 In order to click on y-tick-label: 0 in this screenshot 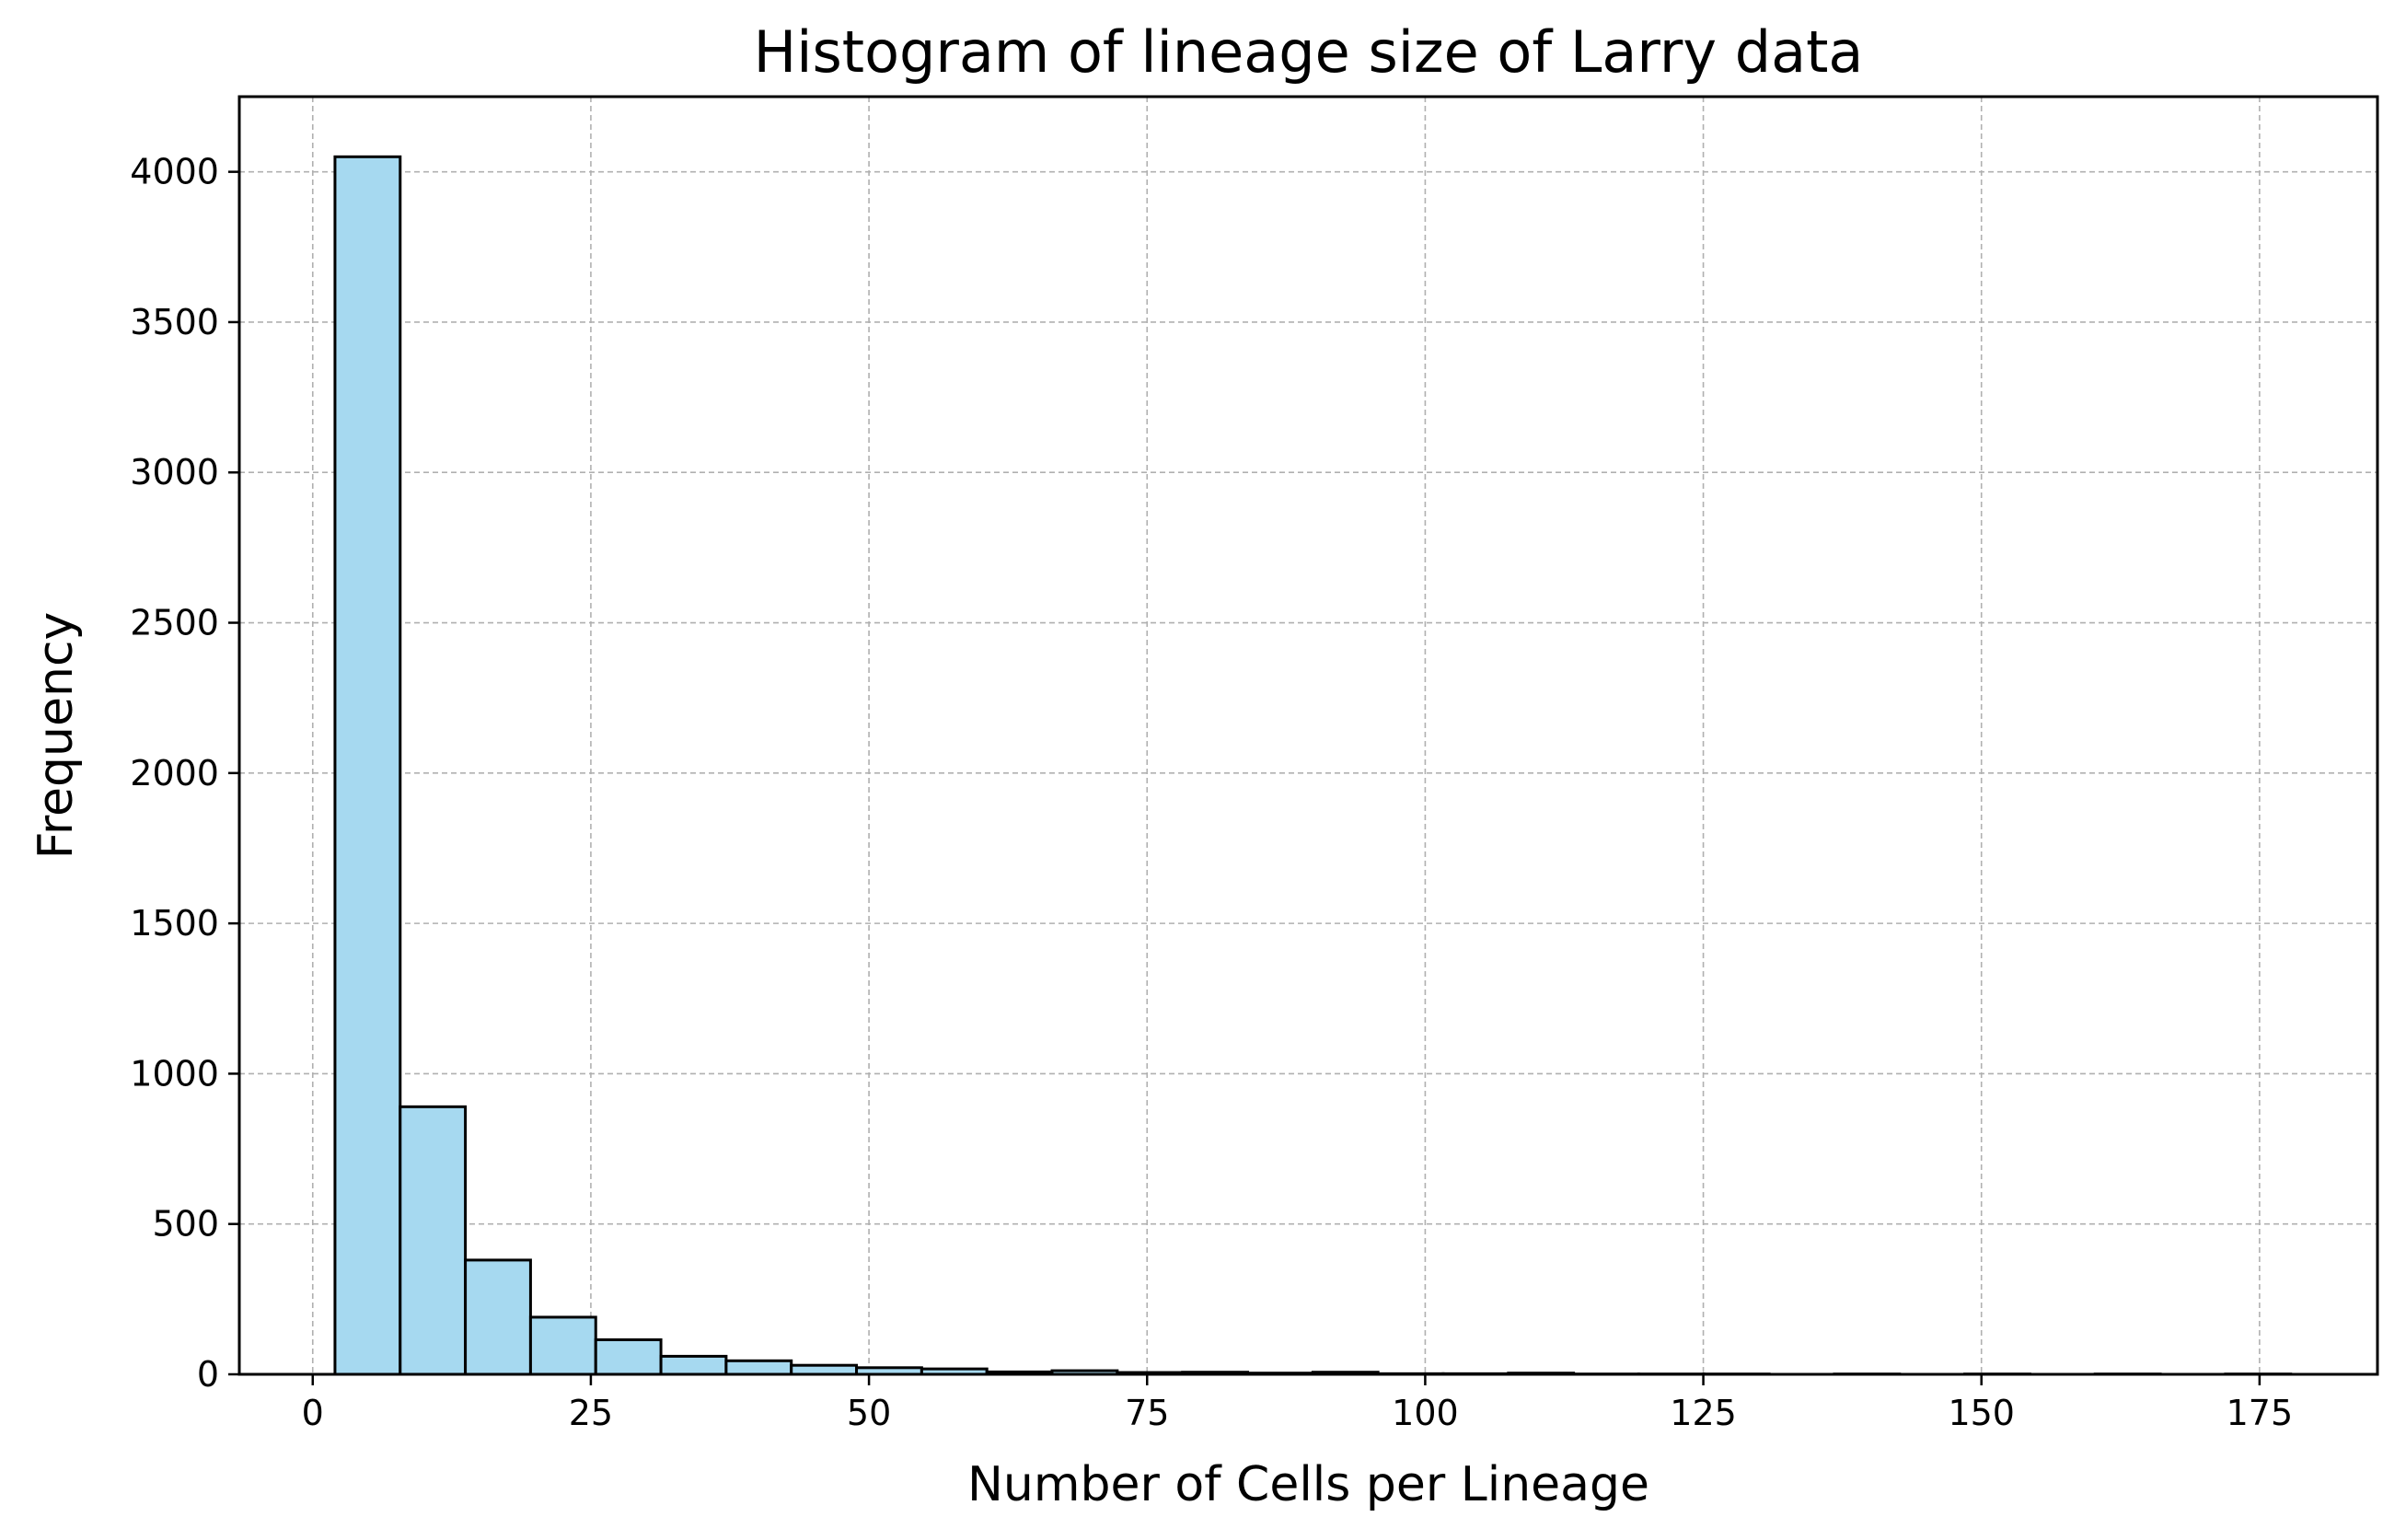, I will do `click(208, 1374)`.